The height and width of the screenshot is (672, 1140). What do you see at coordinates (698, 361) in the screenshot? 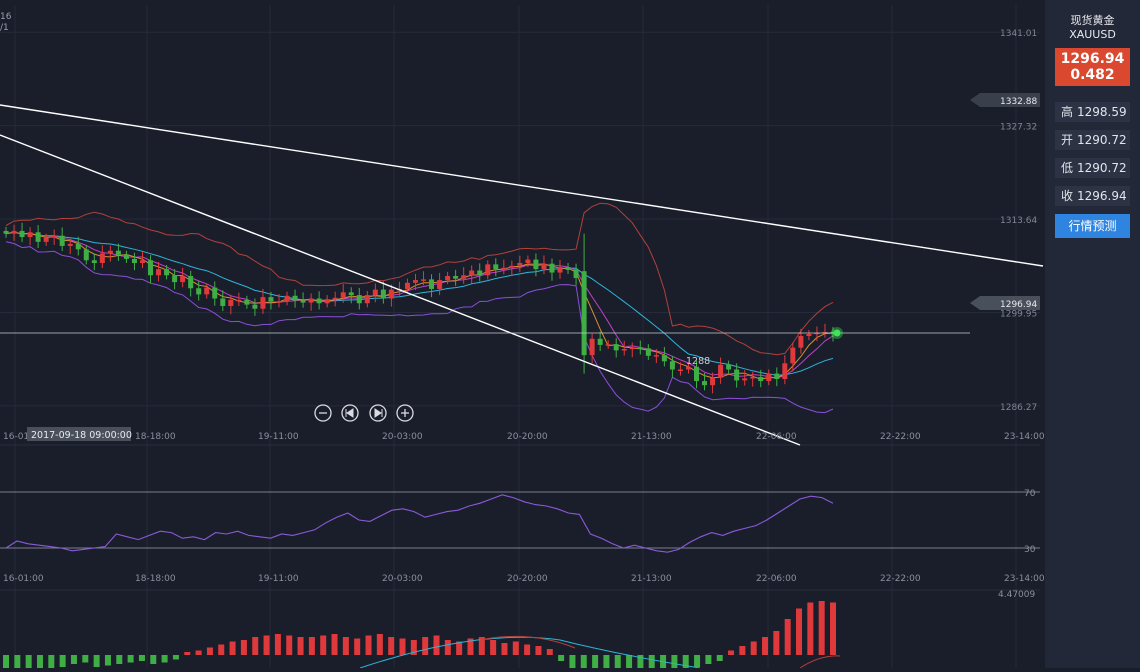
I see `low-marker: 1288` at bounding box center [698, 361].